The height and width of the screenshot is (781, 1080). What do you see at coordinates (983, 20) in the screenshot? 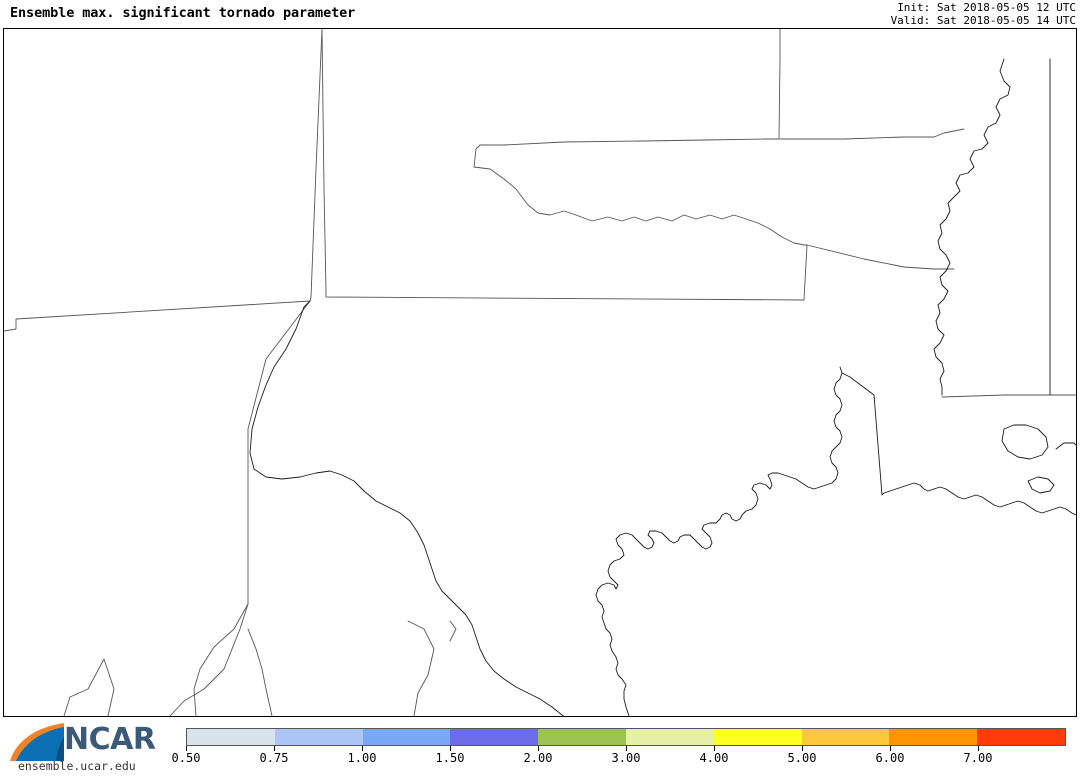
I see `valid-time-label: Valid: Sat 2018-05-05 14 UTC` at bounding box center [983, 20].